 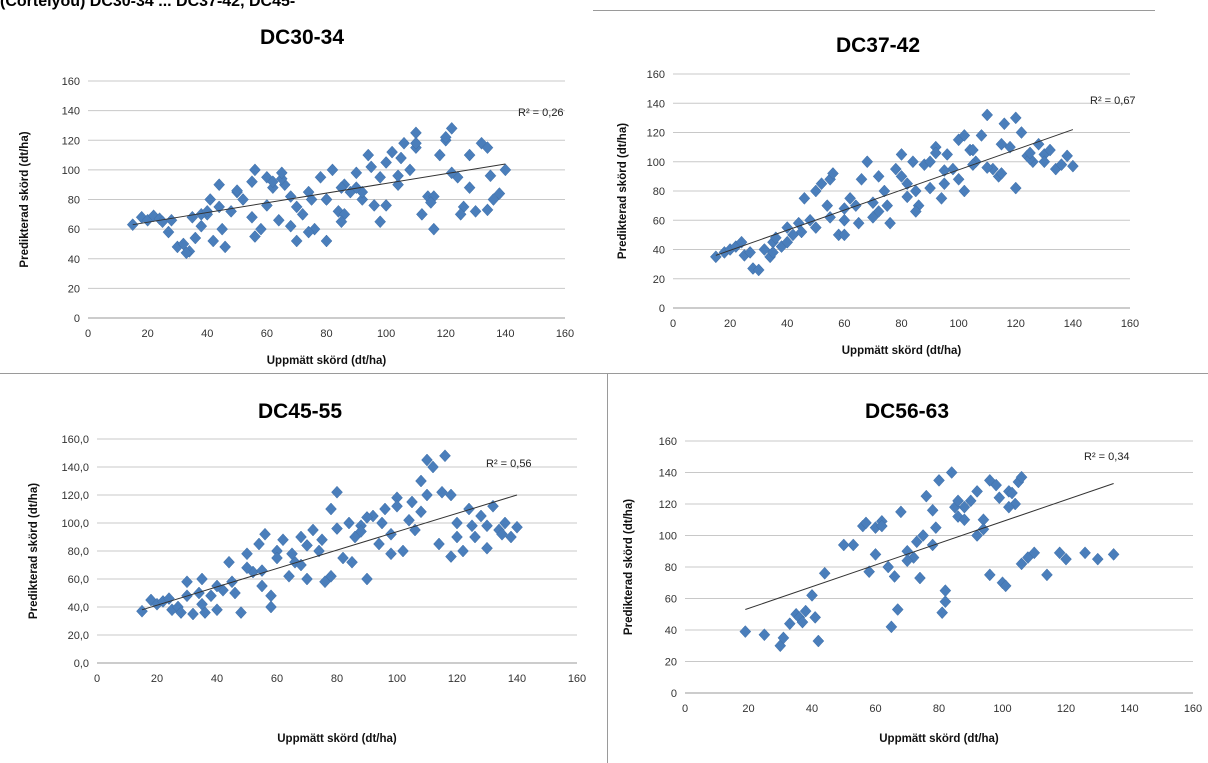 What do you see at coordinates (75, 524) in the screenshot?
I see `y-tick-label: 100,0` at bounding box center [75, 524].